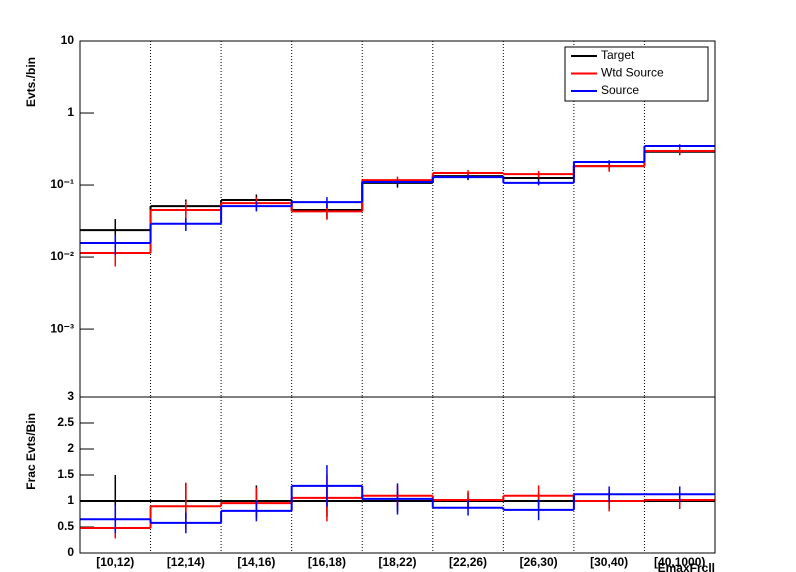  Describe the element at coordinates (31, 82) in the screenshot. I see `y-axis-label: Evts./bin` at that location.